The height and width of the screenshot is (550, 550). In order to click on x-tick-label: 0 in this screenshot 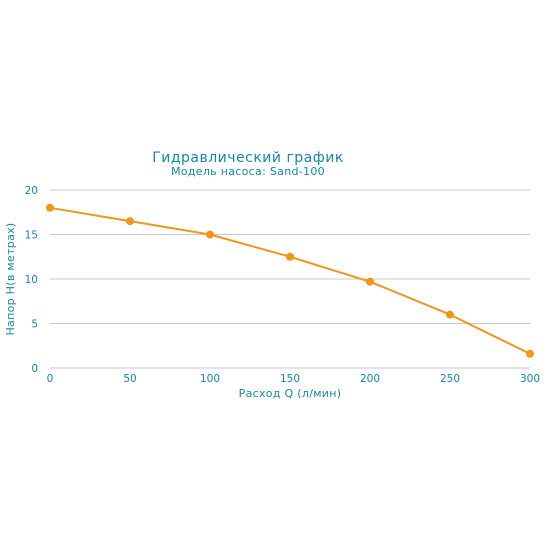, I will do `click(50, 379)`.